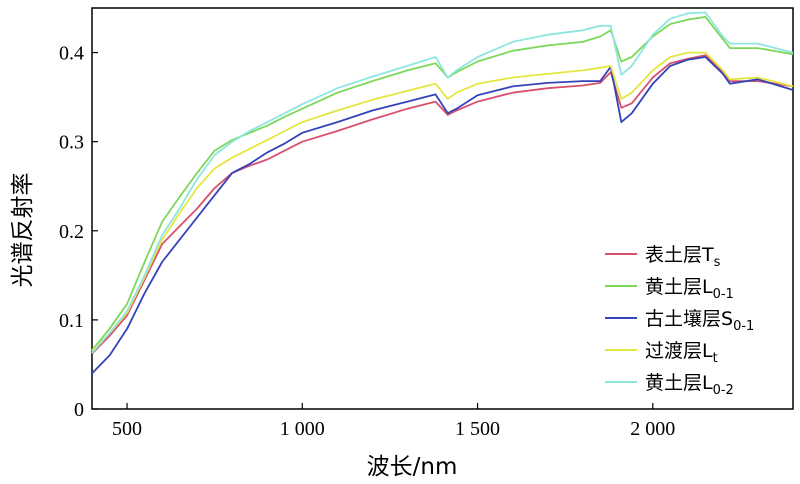 This screenshot has width=800, height=484. I want to click on y-tick-label: 0.1, so click(71, 321).